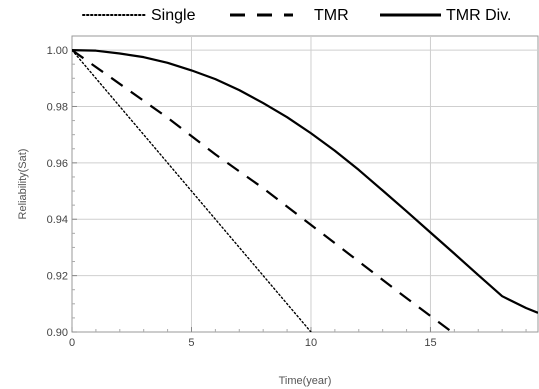 The image size is (539, 389). Describe the element at coordinates (191, 343) in the screenshot. I see `x-tick-label: 5` at that location.